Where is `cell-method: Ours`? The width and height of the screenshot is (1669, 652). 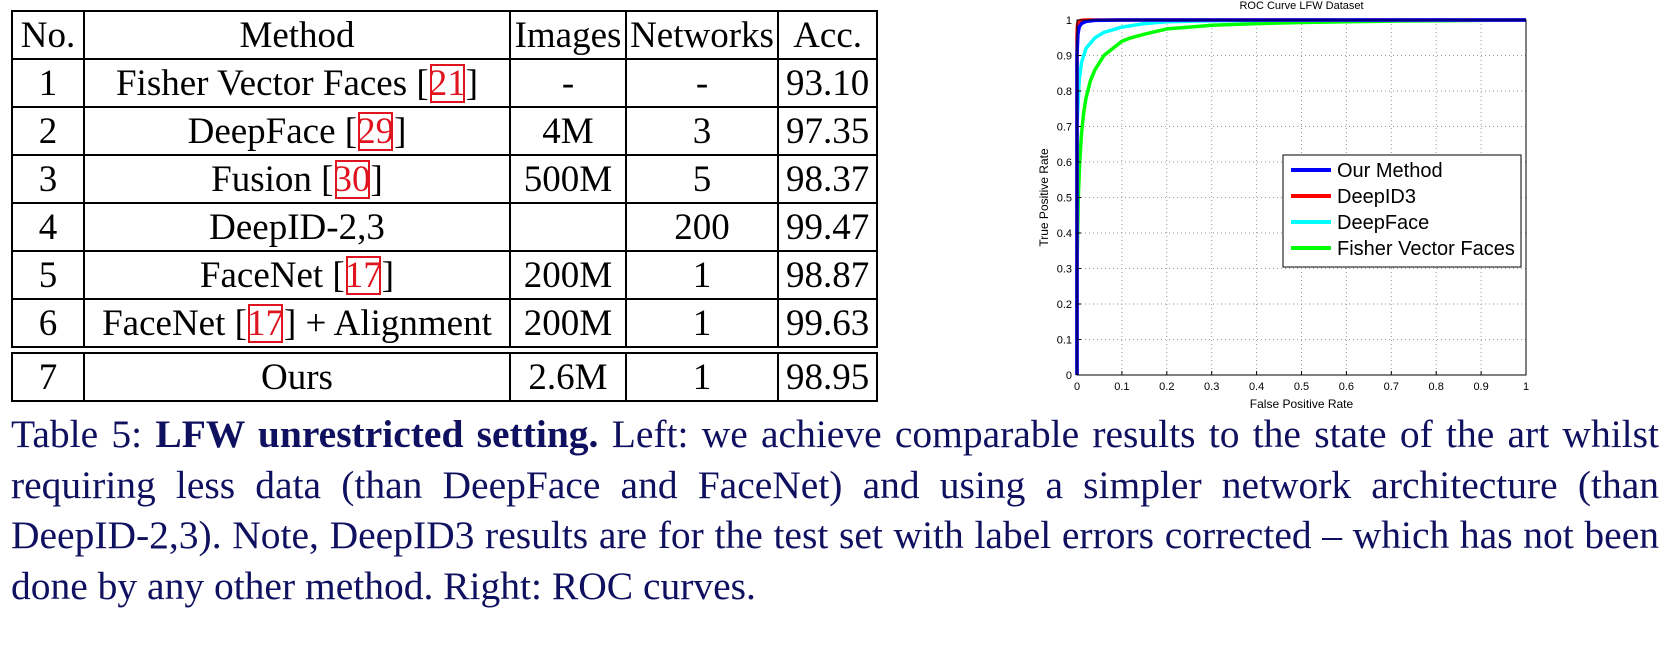
cell-method: Ours is located at coordinates (297, 377).